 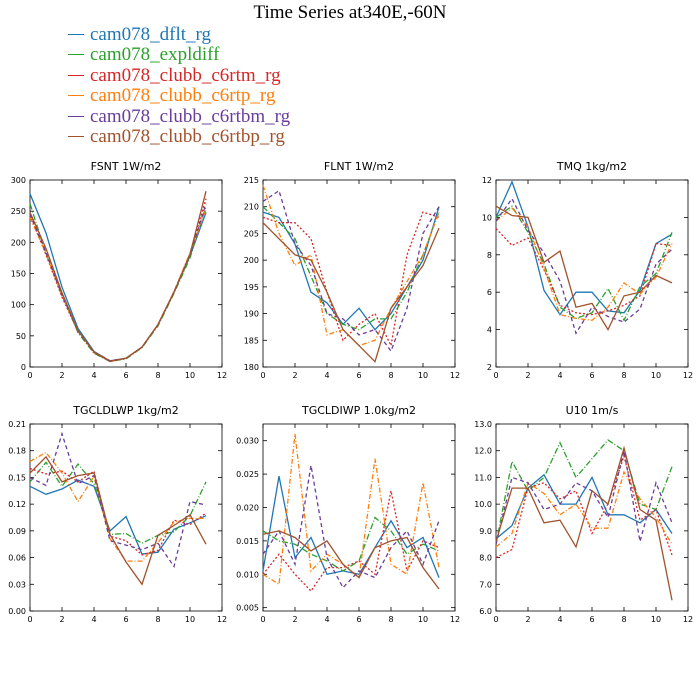 What do you see at coordinates (183, 96) in the screenshot?
I see `legend-label: cam078_clubb_c6rtp_rg` at bounding box center [183, 96].